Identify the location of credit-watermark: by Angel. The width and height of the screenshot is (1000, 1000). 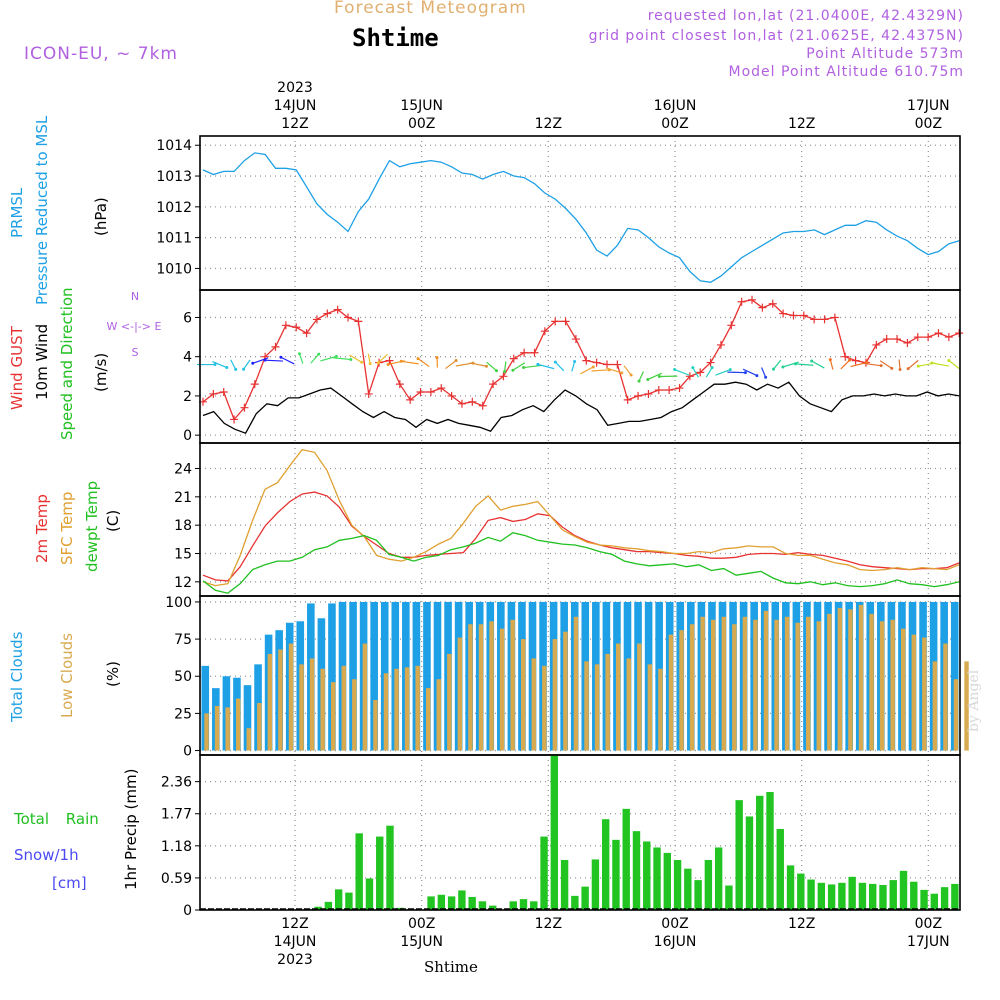
(980, 705).